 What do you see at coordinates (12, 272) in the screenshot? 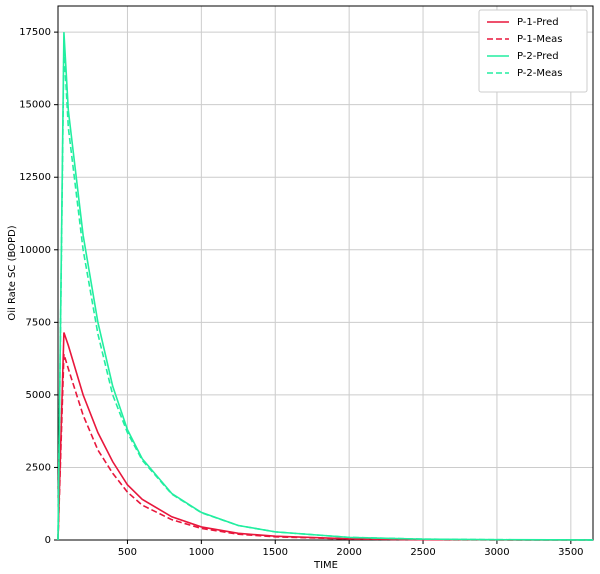
I see `y-axis-label: Oil Rate SC (BOPD)` at bounding box center [12, 272].